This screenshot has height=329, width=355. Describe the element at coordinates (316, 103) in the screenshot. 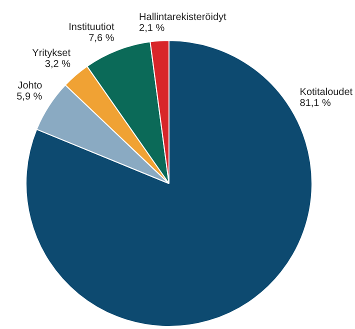

I see `data-label: 81,1 %` at that location.